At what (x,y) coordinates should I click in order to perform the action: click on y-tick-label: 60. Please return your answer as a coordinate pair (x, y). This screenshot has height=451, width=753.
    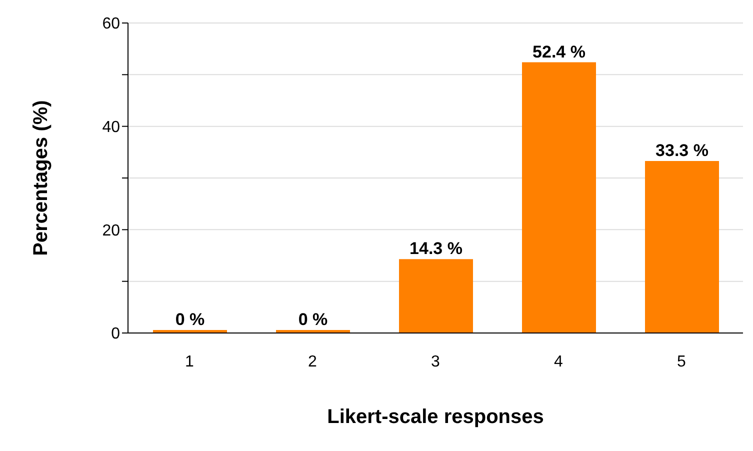
    Looking at the image, I should click on (111, 24).